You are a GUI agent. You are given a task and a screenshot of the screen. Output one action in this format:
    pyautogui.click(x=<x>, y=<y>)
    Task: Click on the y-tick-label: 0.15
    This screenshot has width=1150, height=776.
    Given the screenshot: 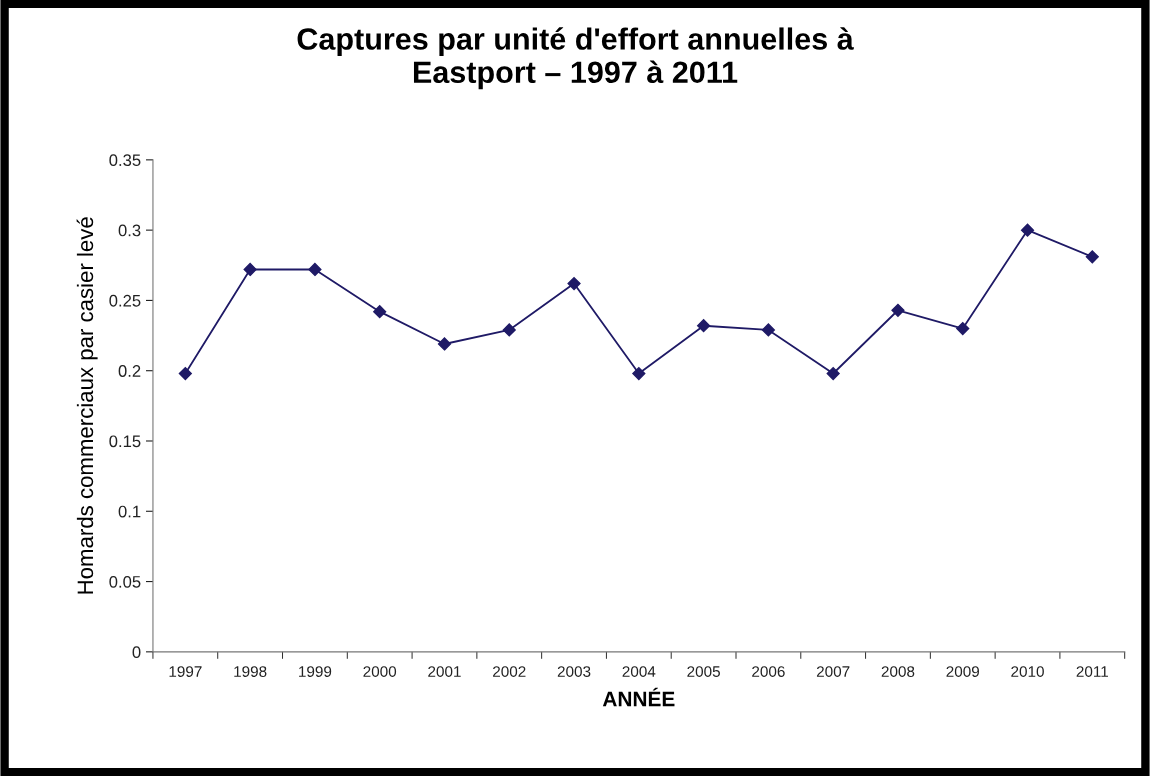 What is the action you would take?
    pyautogui.click(x=125, y=441)
    